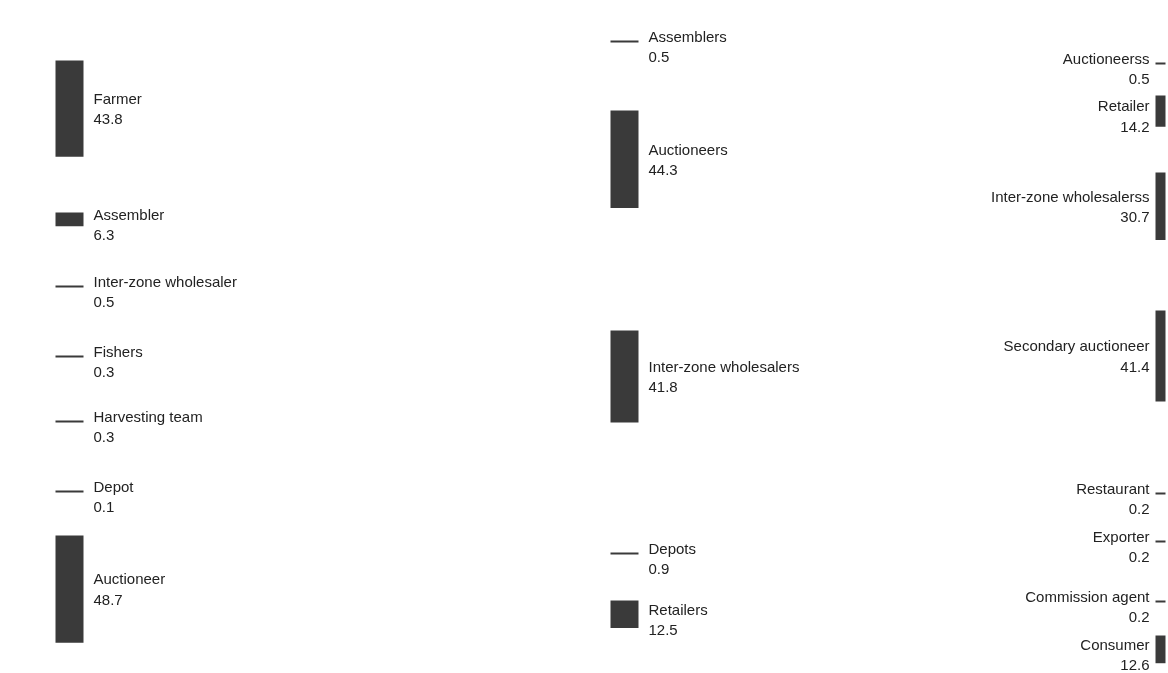 This screenshot has height=673, width=1168. I want to click on category-label: Assemblers, so click(687, 36).